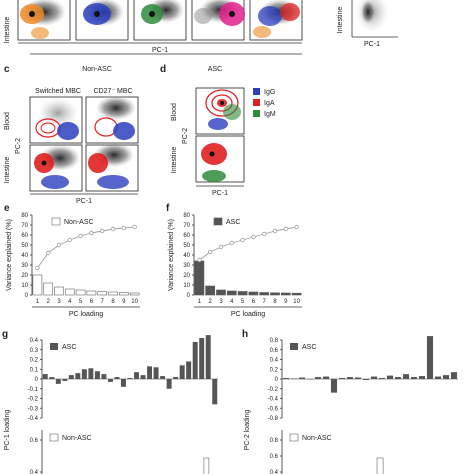 The height and width of the screenshot is (474, 474). I want to click on legend-label: ASC, so click(233, 222).